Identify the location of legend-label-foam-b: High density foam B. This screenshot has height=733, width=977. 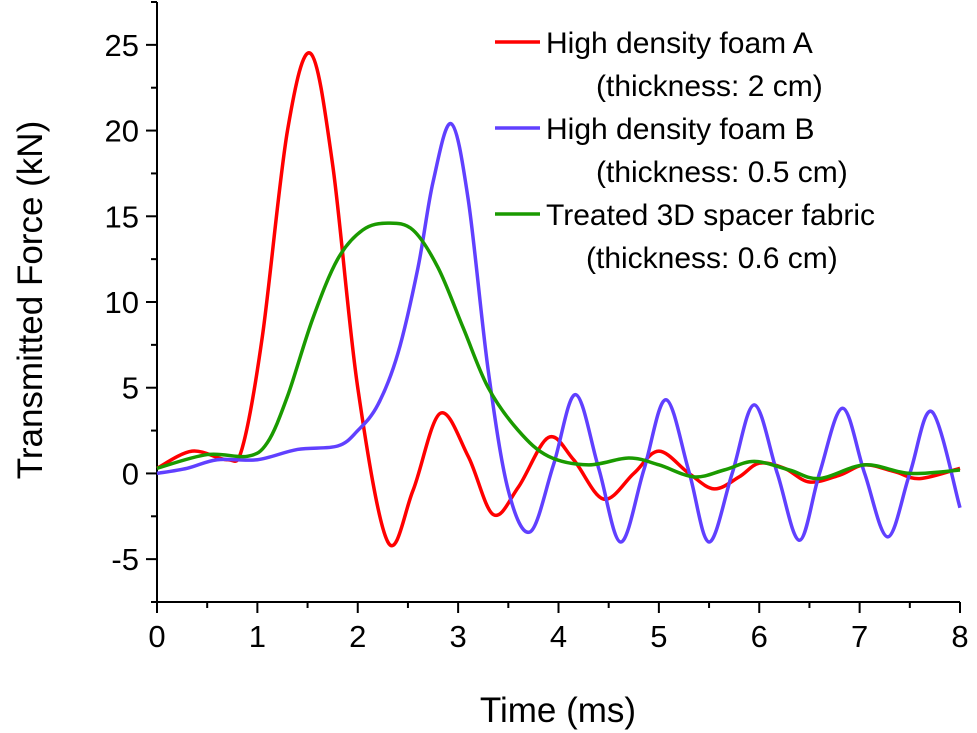
(680, 129).